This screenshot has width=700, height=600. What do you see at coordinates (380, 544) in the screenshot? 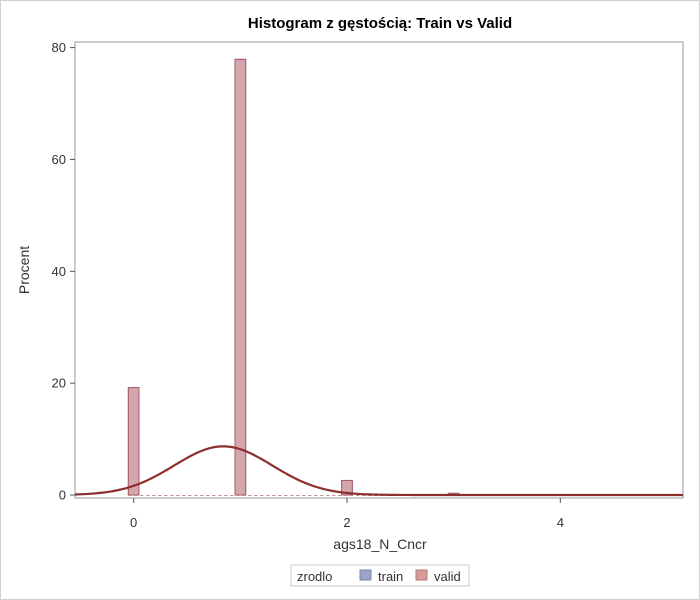
I see `x-axis-label: ags18_N_Cncr` at bounding box center [380, 544].